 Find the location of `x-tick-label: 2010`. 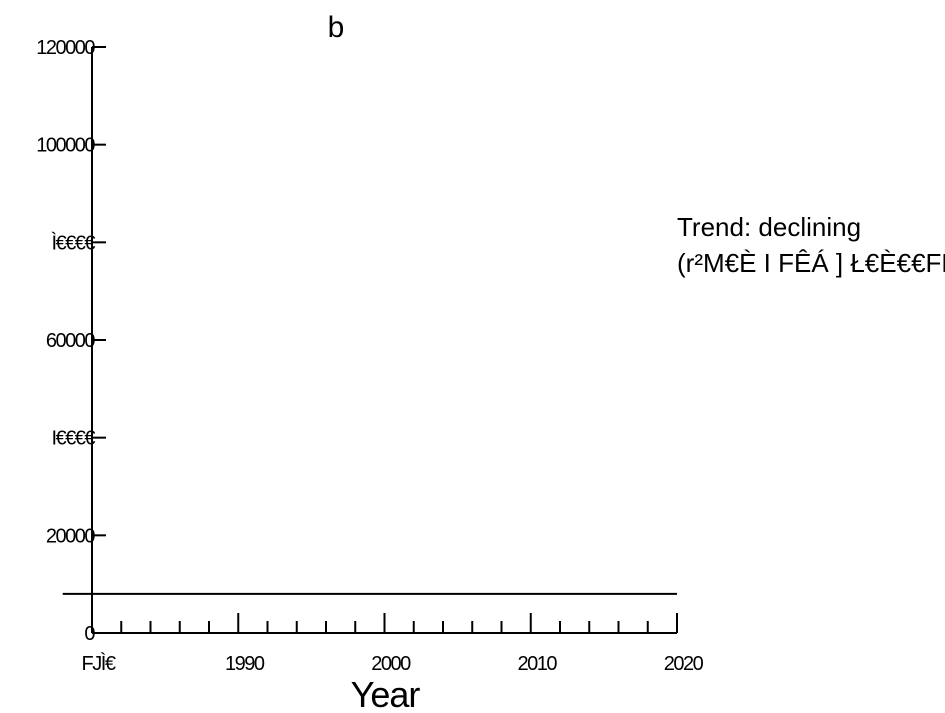

x-tick-label: 2010 is located at coordinates (538, 664).